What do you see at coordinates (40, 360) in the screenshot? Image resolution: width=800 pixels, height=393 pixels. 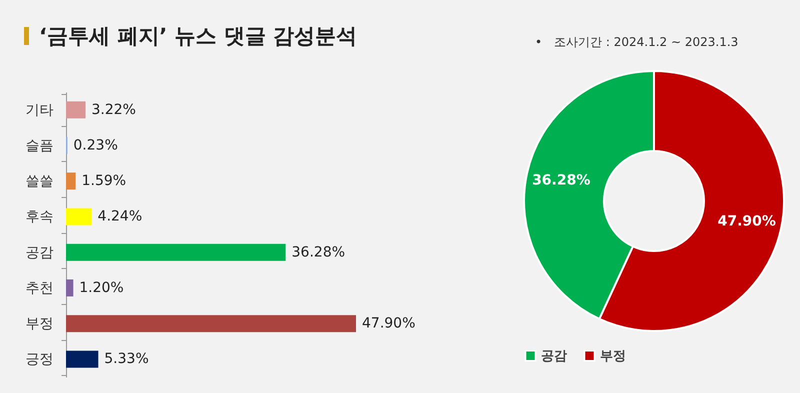 I see `y-tick-label: 긍정` at bounding box center [40, 360].